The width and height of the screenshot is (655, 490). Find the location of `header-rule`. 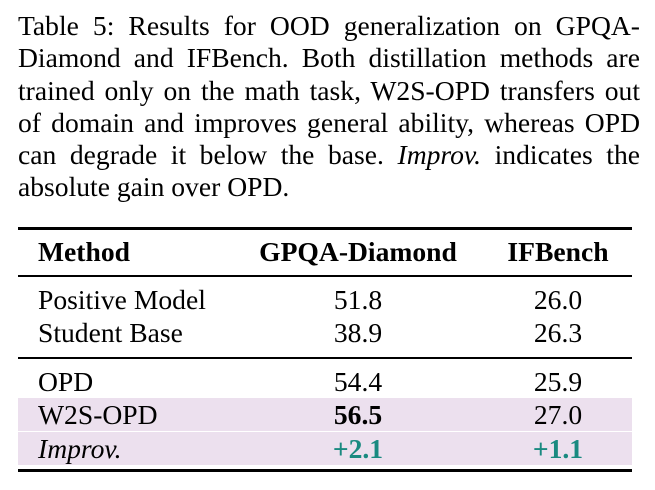

header-rule is located at coordinates (325, 276).